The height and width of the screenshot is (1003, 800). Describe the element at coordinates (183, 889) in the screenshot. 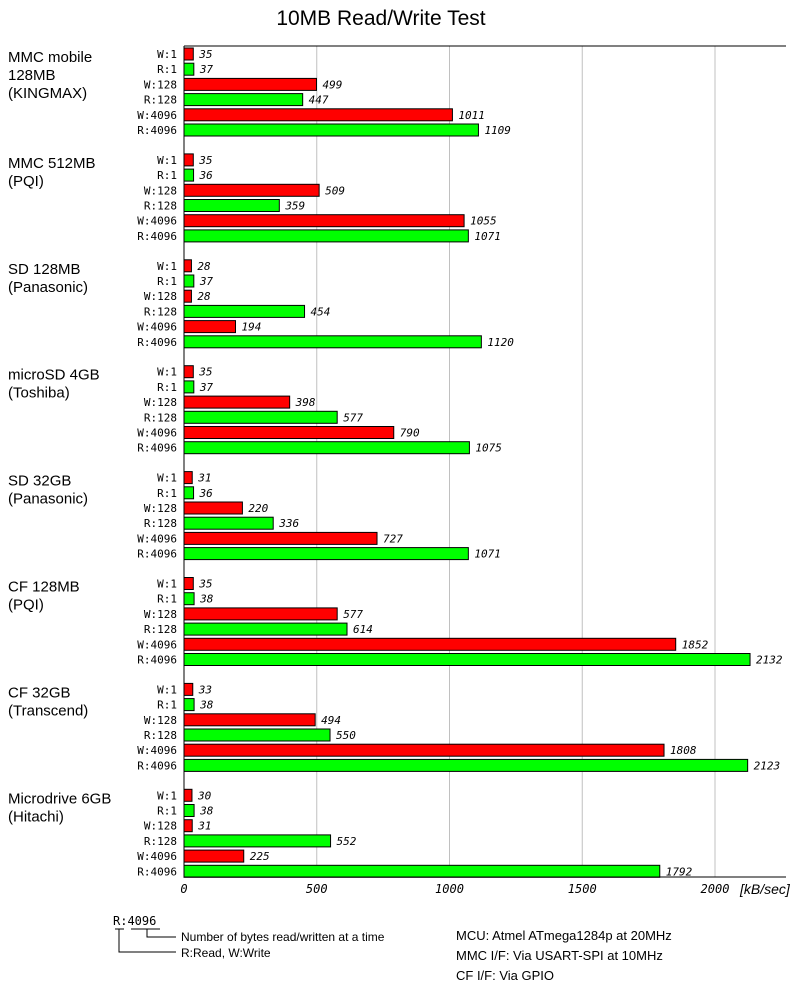

I see `x-tick-label: 0` at that location.